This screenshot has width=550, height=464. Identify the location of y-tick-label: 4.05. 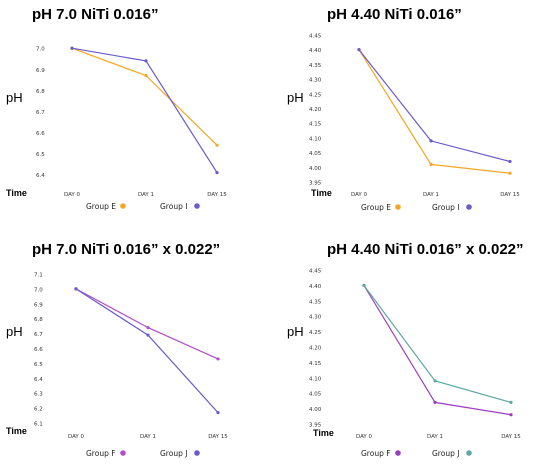
(315, 154).